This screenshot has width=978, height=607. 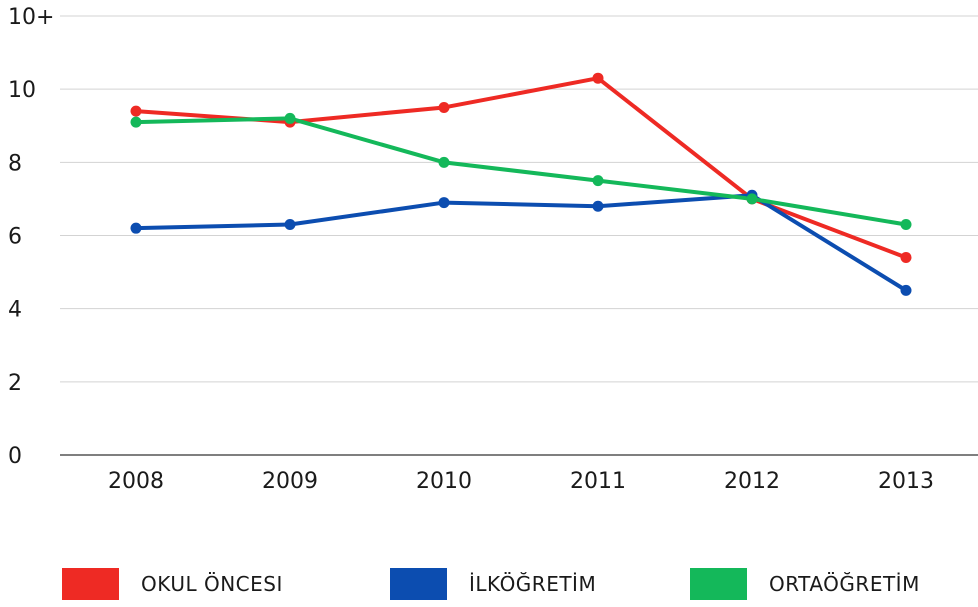 I want to click on legend-swatch-ortaogretim, so click(x=718, y=584).